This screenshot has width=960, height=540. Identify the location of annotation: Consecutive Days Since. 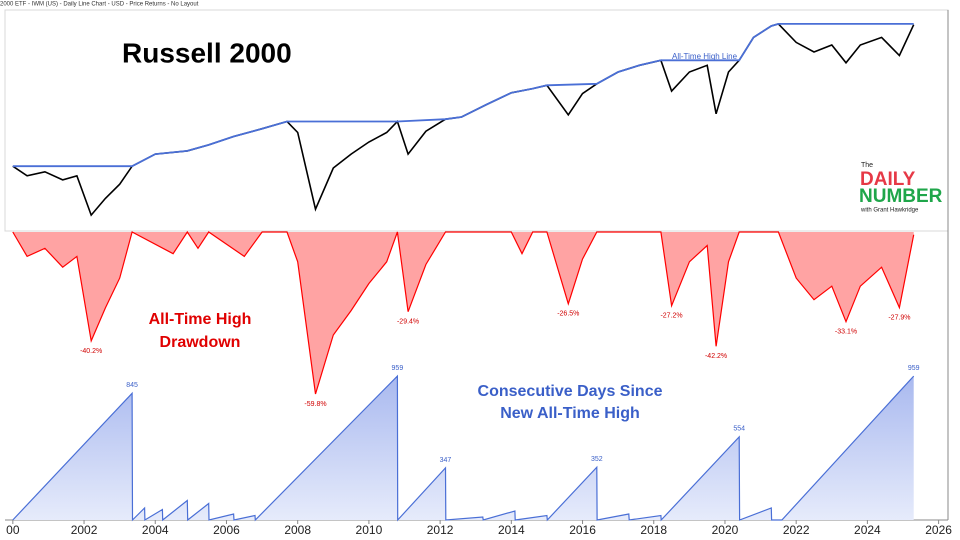
(570, 391).